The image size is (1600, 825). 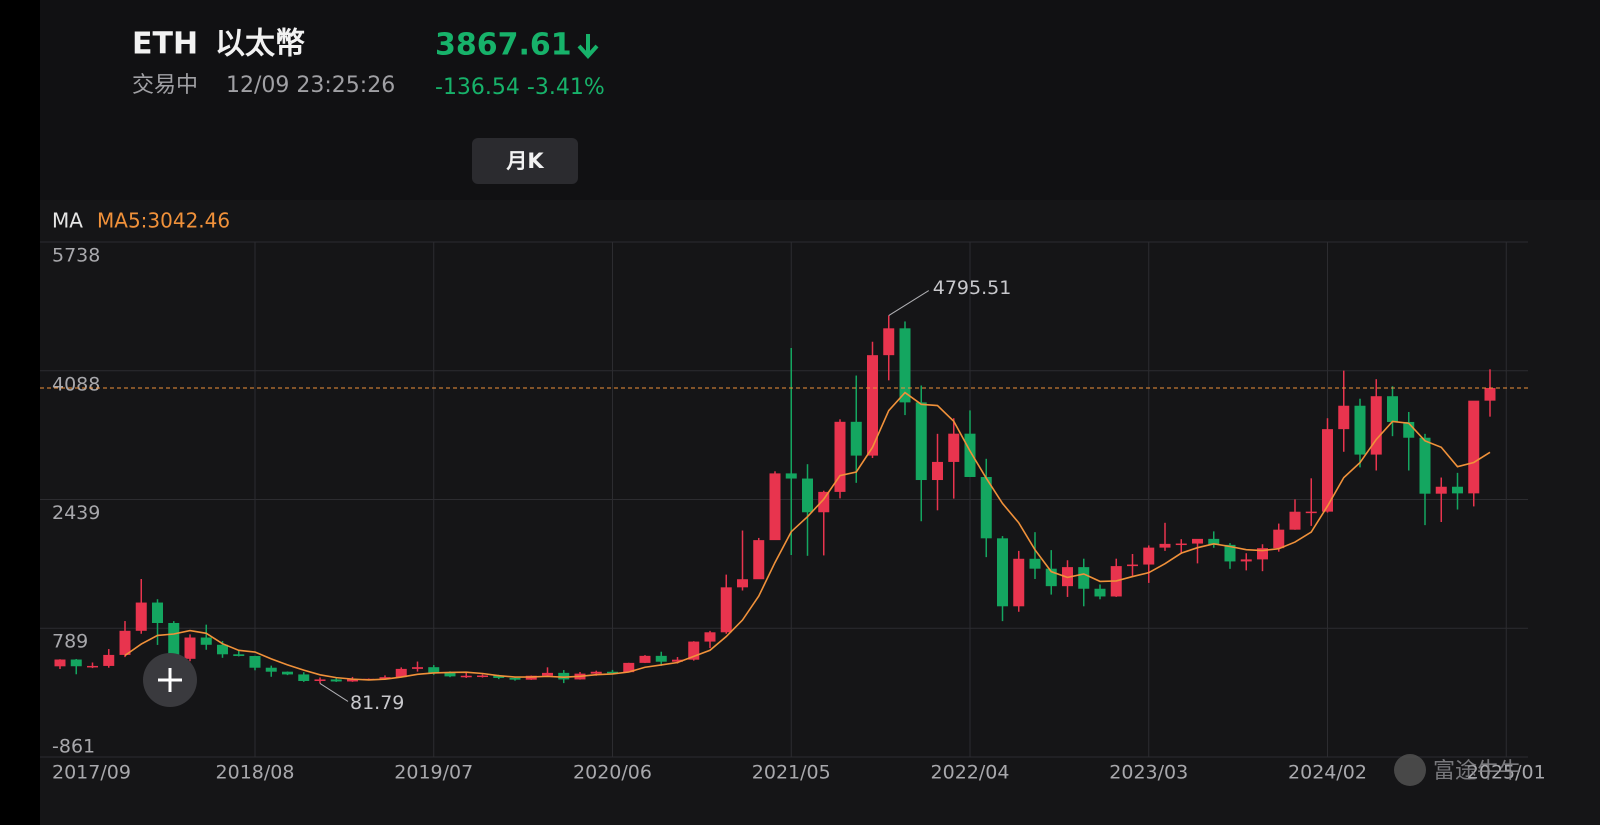 I want to click on x-tick-label: 2022/04, so click(x=970, y=773).